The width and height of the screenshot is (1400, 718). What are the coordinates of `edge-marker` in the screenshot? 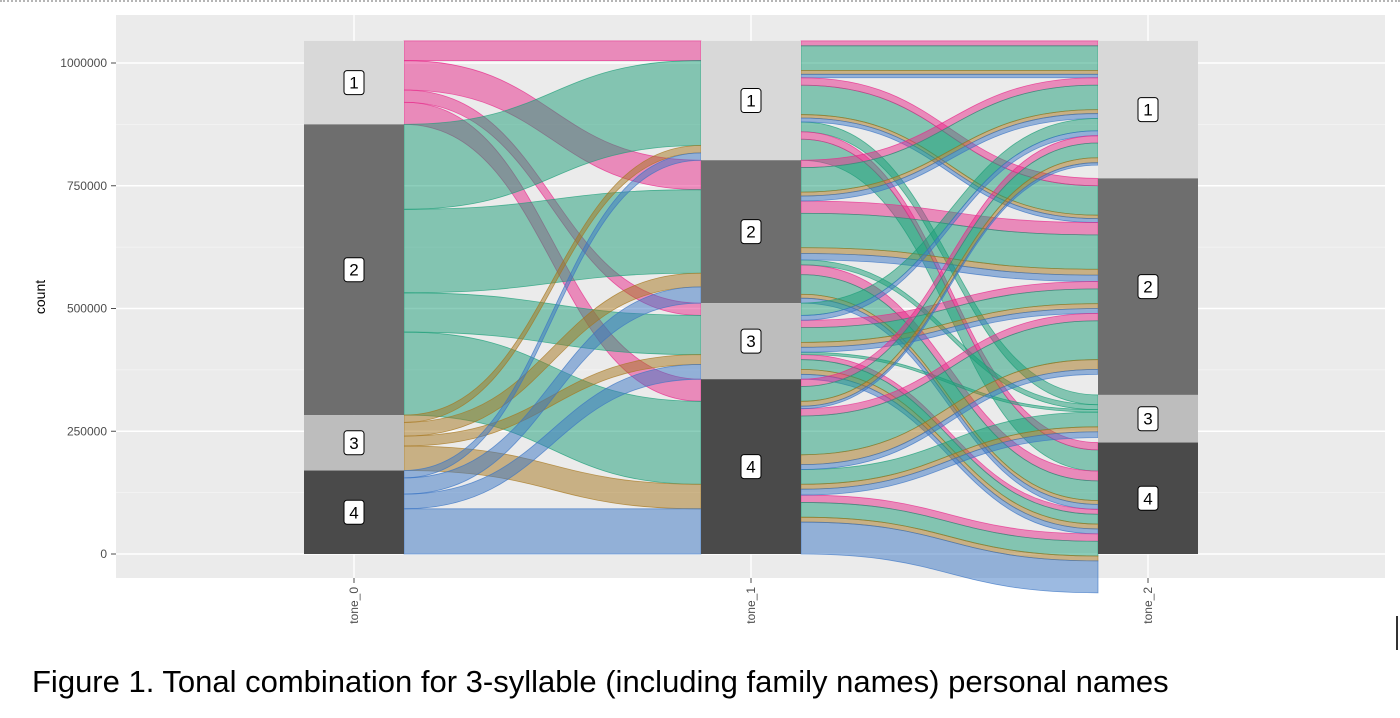 It's located at (1397, 633).